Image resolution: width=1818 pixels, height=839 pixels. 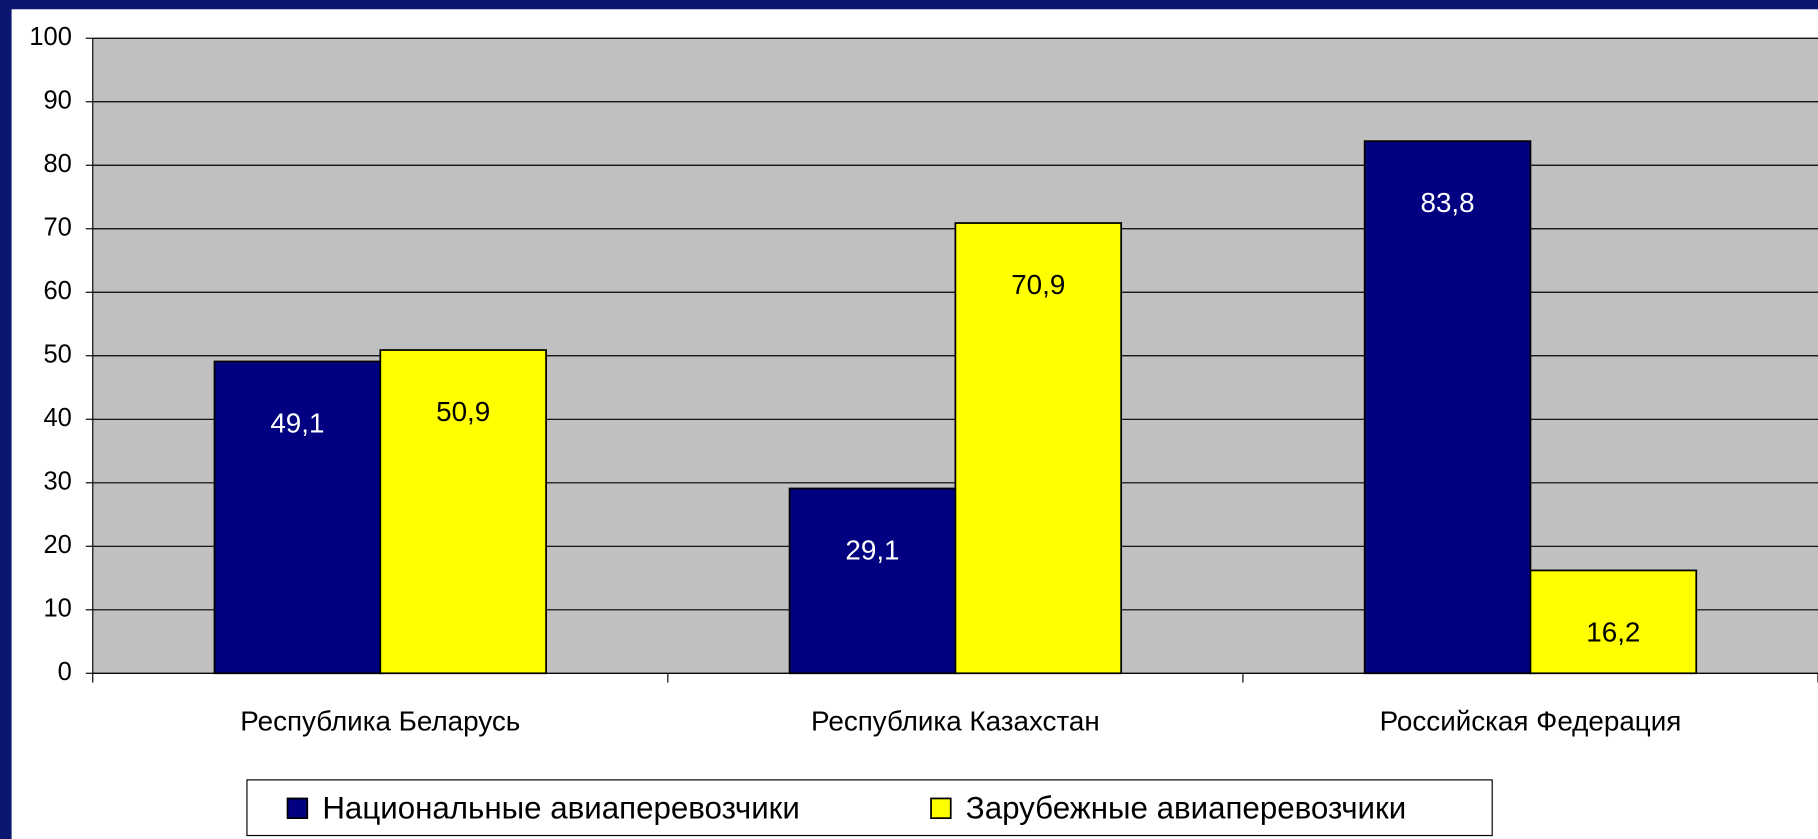 I want to click on y-tick-label: 20, so click(x=58, y=545).